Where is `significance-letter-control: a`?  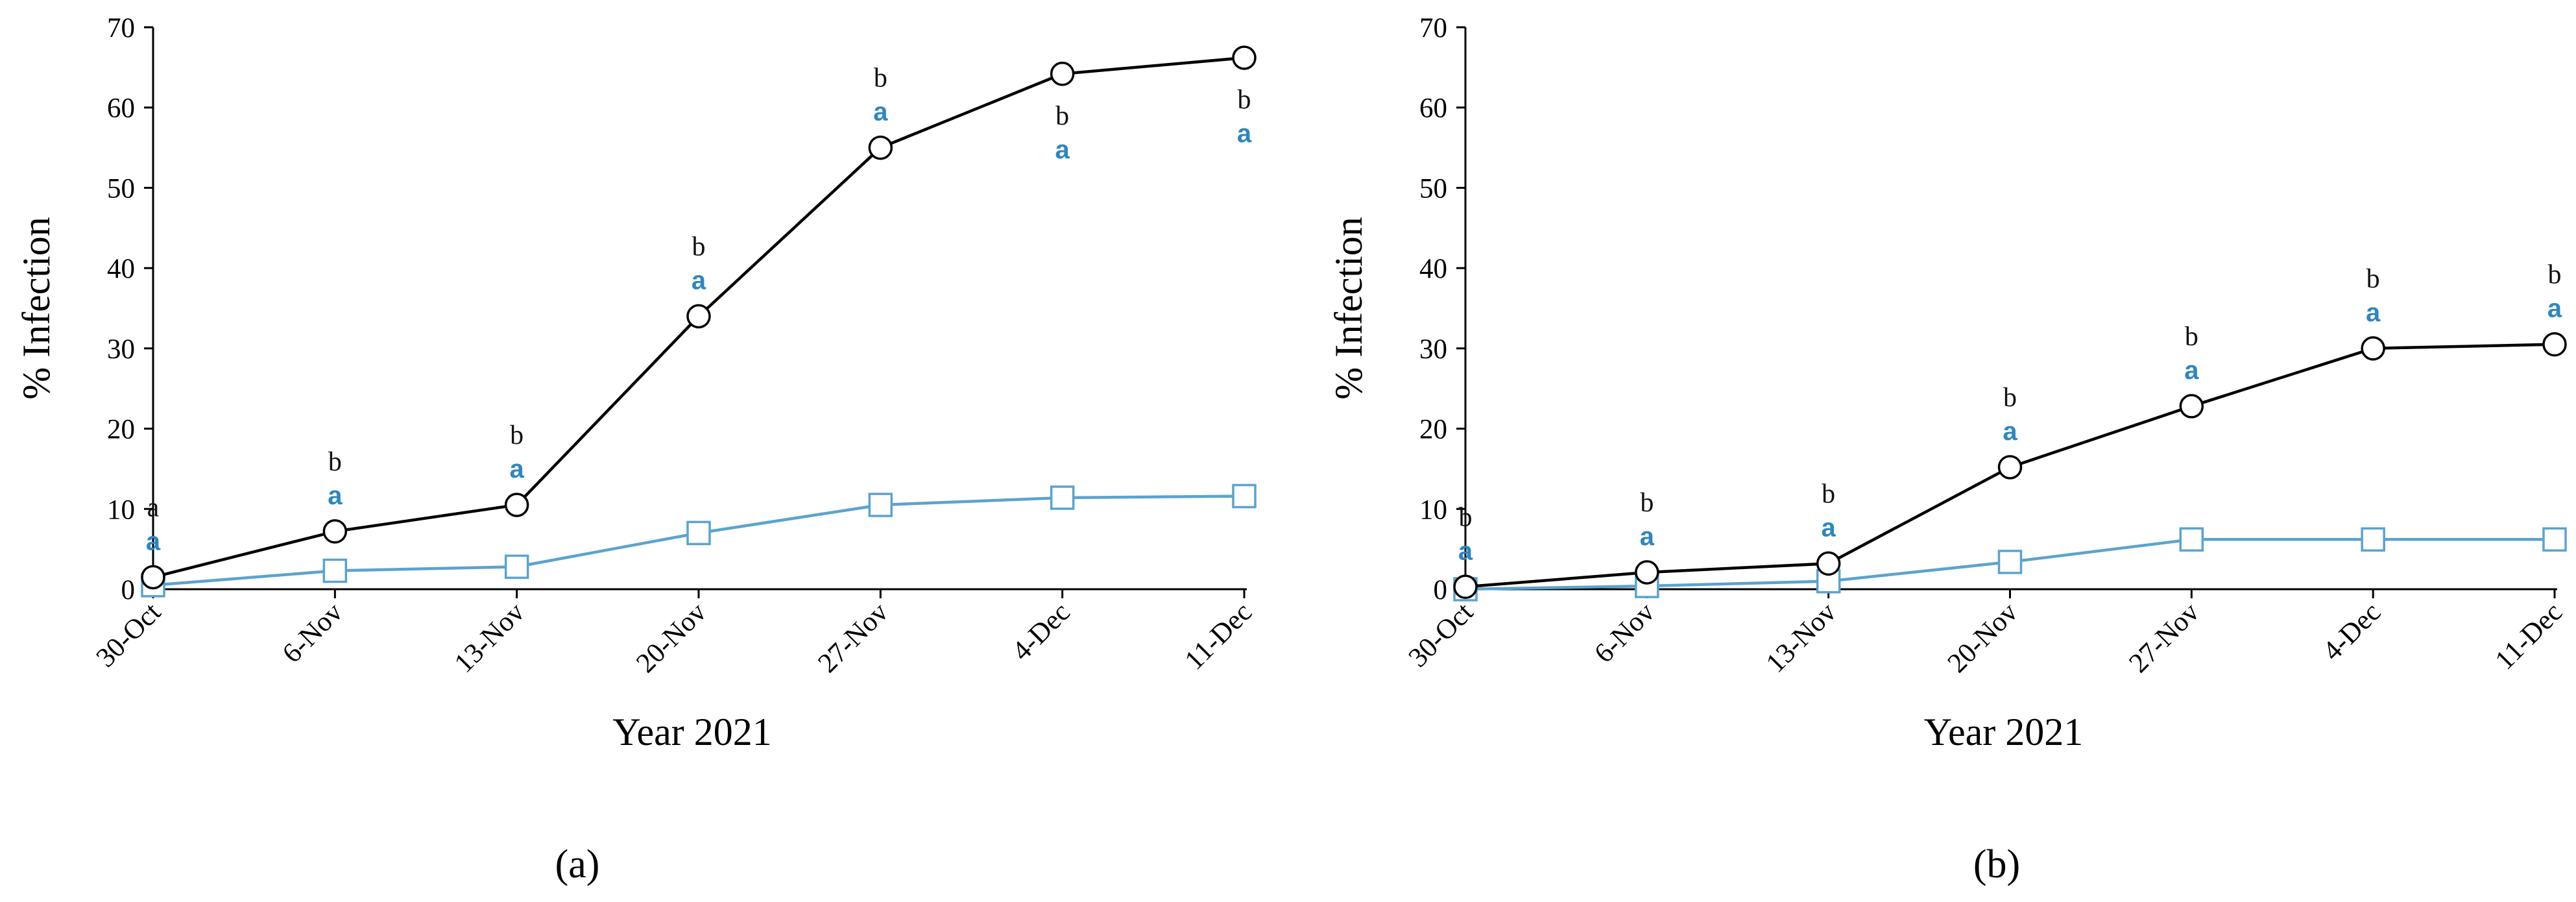 significance-letter-control: a is located at coordinates (153, 507).